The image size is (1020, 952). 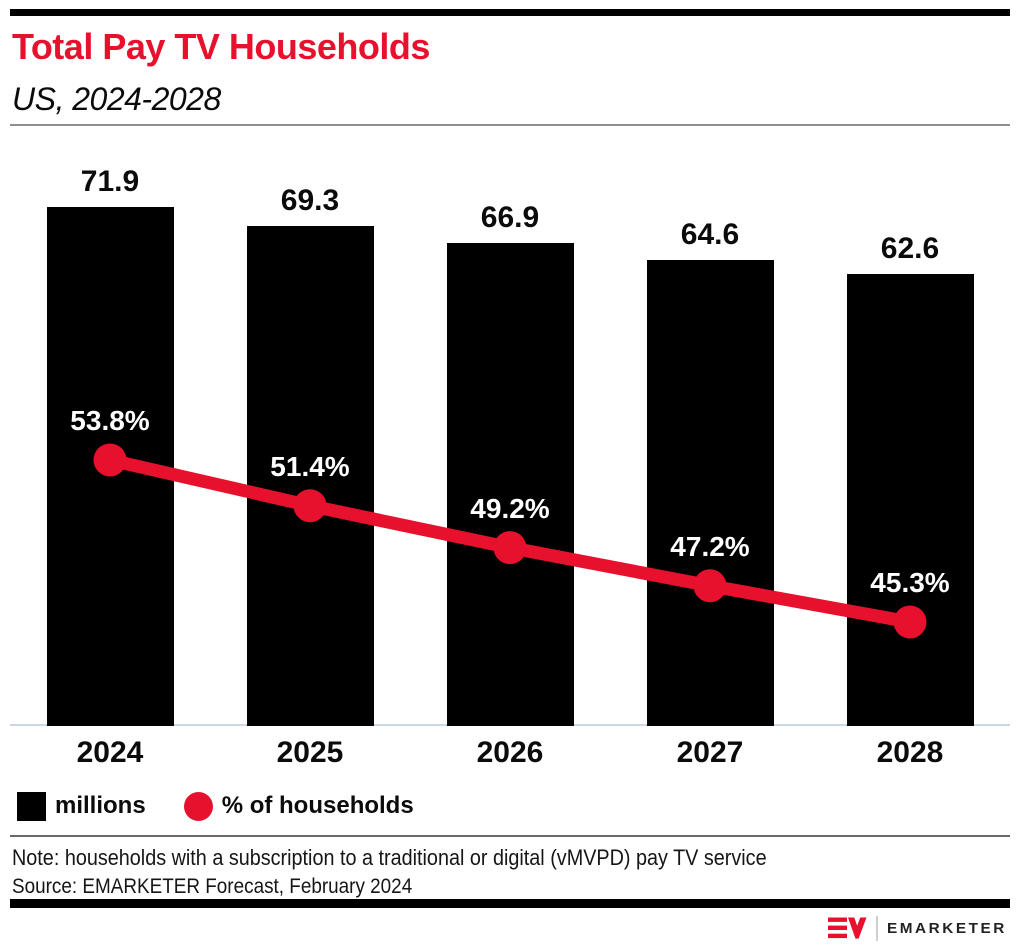 I want to click on x-axis-label-2027: 2027, so click(x=710, y=752).